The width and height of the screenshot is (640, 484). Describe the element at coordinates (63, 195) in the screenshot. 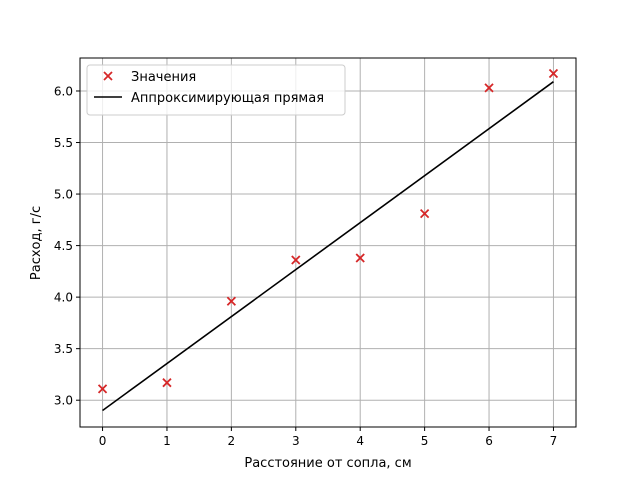

I see `y-tick-label: 5.0` at that location.